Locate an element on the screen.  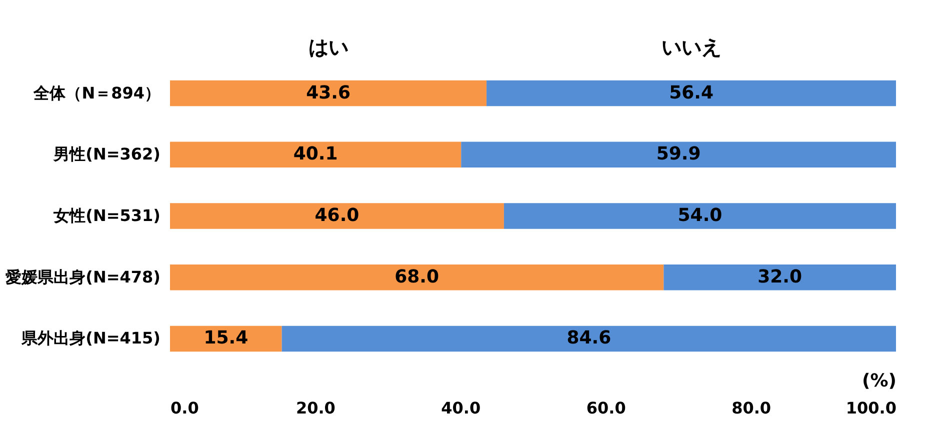
y-tick-label: 男性(N=362) is located at coordinates (106, 154).